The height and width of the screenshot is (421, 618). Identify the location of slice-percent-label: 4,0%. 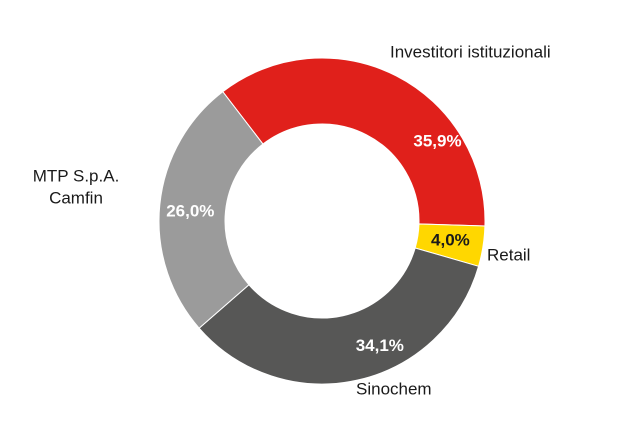
(450, 240).